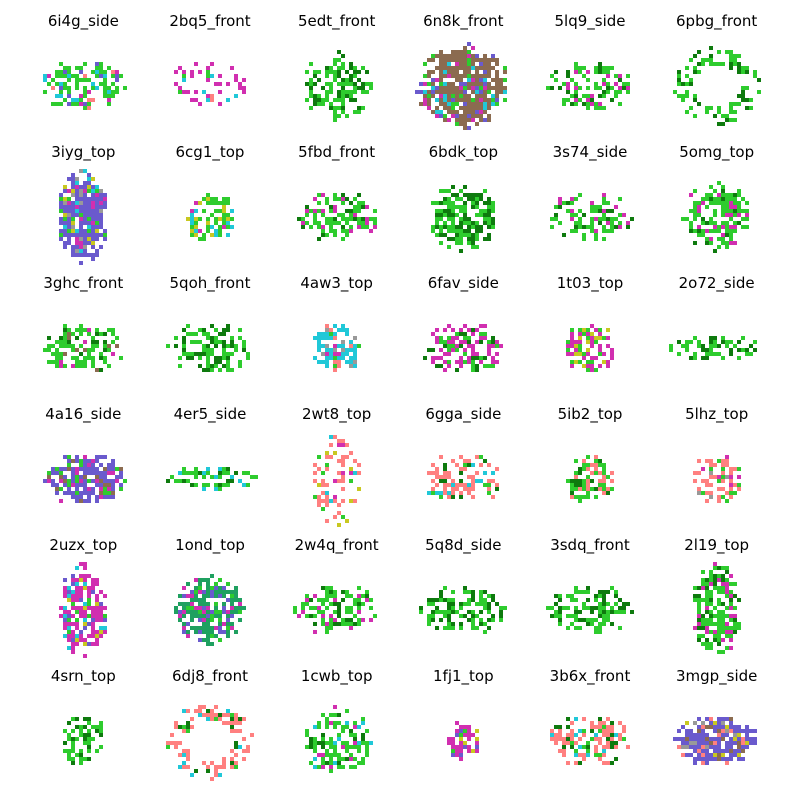  Describe the element at coordinates (590, 728) in the screenshot. I see `thumbnail-cell: 3b6x_front` at that location.